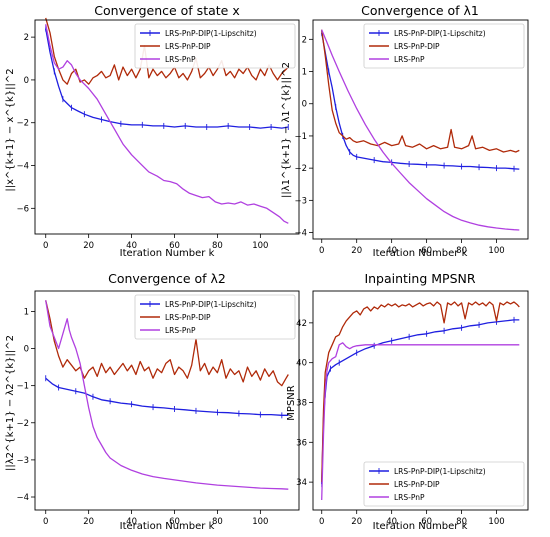 Image resolution: width=550 pixels, height=537 pixels. What do you see at coordinates (10, 403) in the screenshot?
I see `y-axis-label: ||λ2^{k+1} − λ2^{k}||^2` at bounding box center [10, 403].